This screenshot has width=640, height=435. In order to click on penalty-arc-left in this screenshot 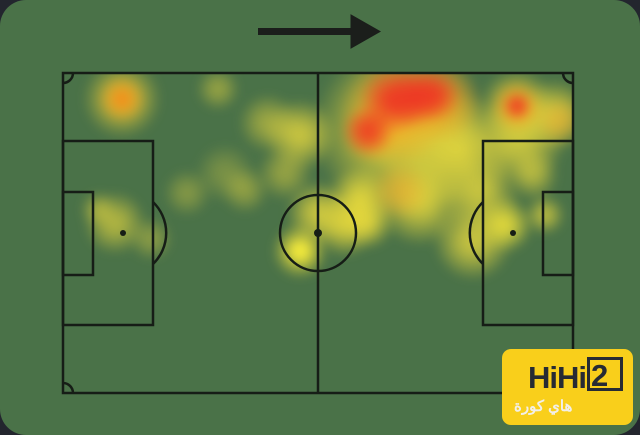, I will do `click(160, 233)`.